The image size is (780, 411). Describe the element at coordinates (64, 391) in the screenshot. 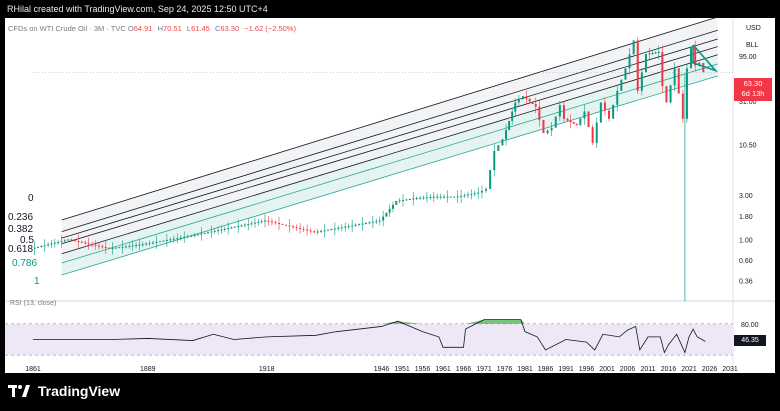

I see `tradingview-branding: TradingView` at that location.